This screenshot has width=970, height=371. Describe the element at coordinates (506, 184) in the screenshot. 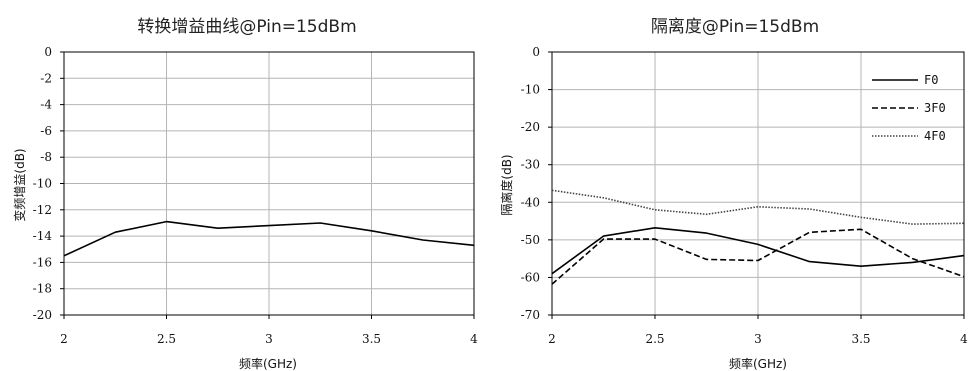

I see `y-axis-label: 隔离度(dB)` at that location.